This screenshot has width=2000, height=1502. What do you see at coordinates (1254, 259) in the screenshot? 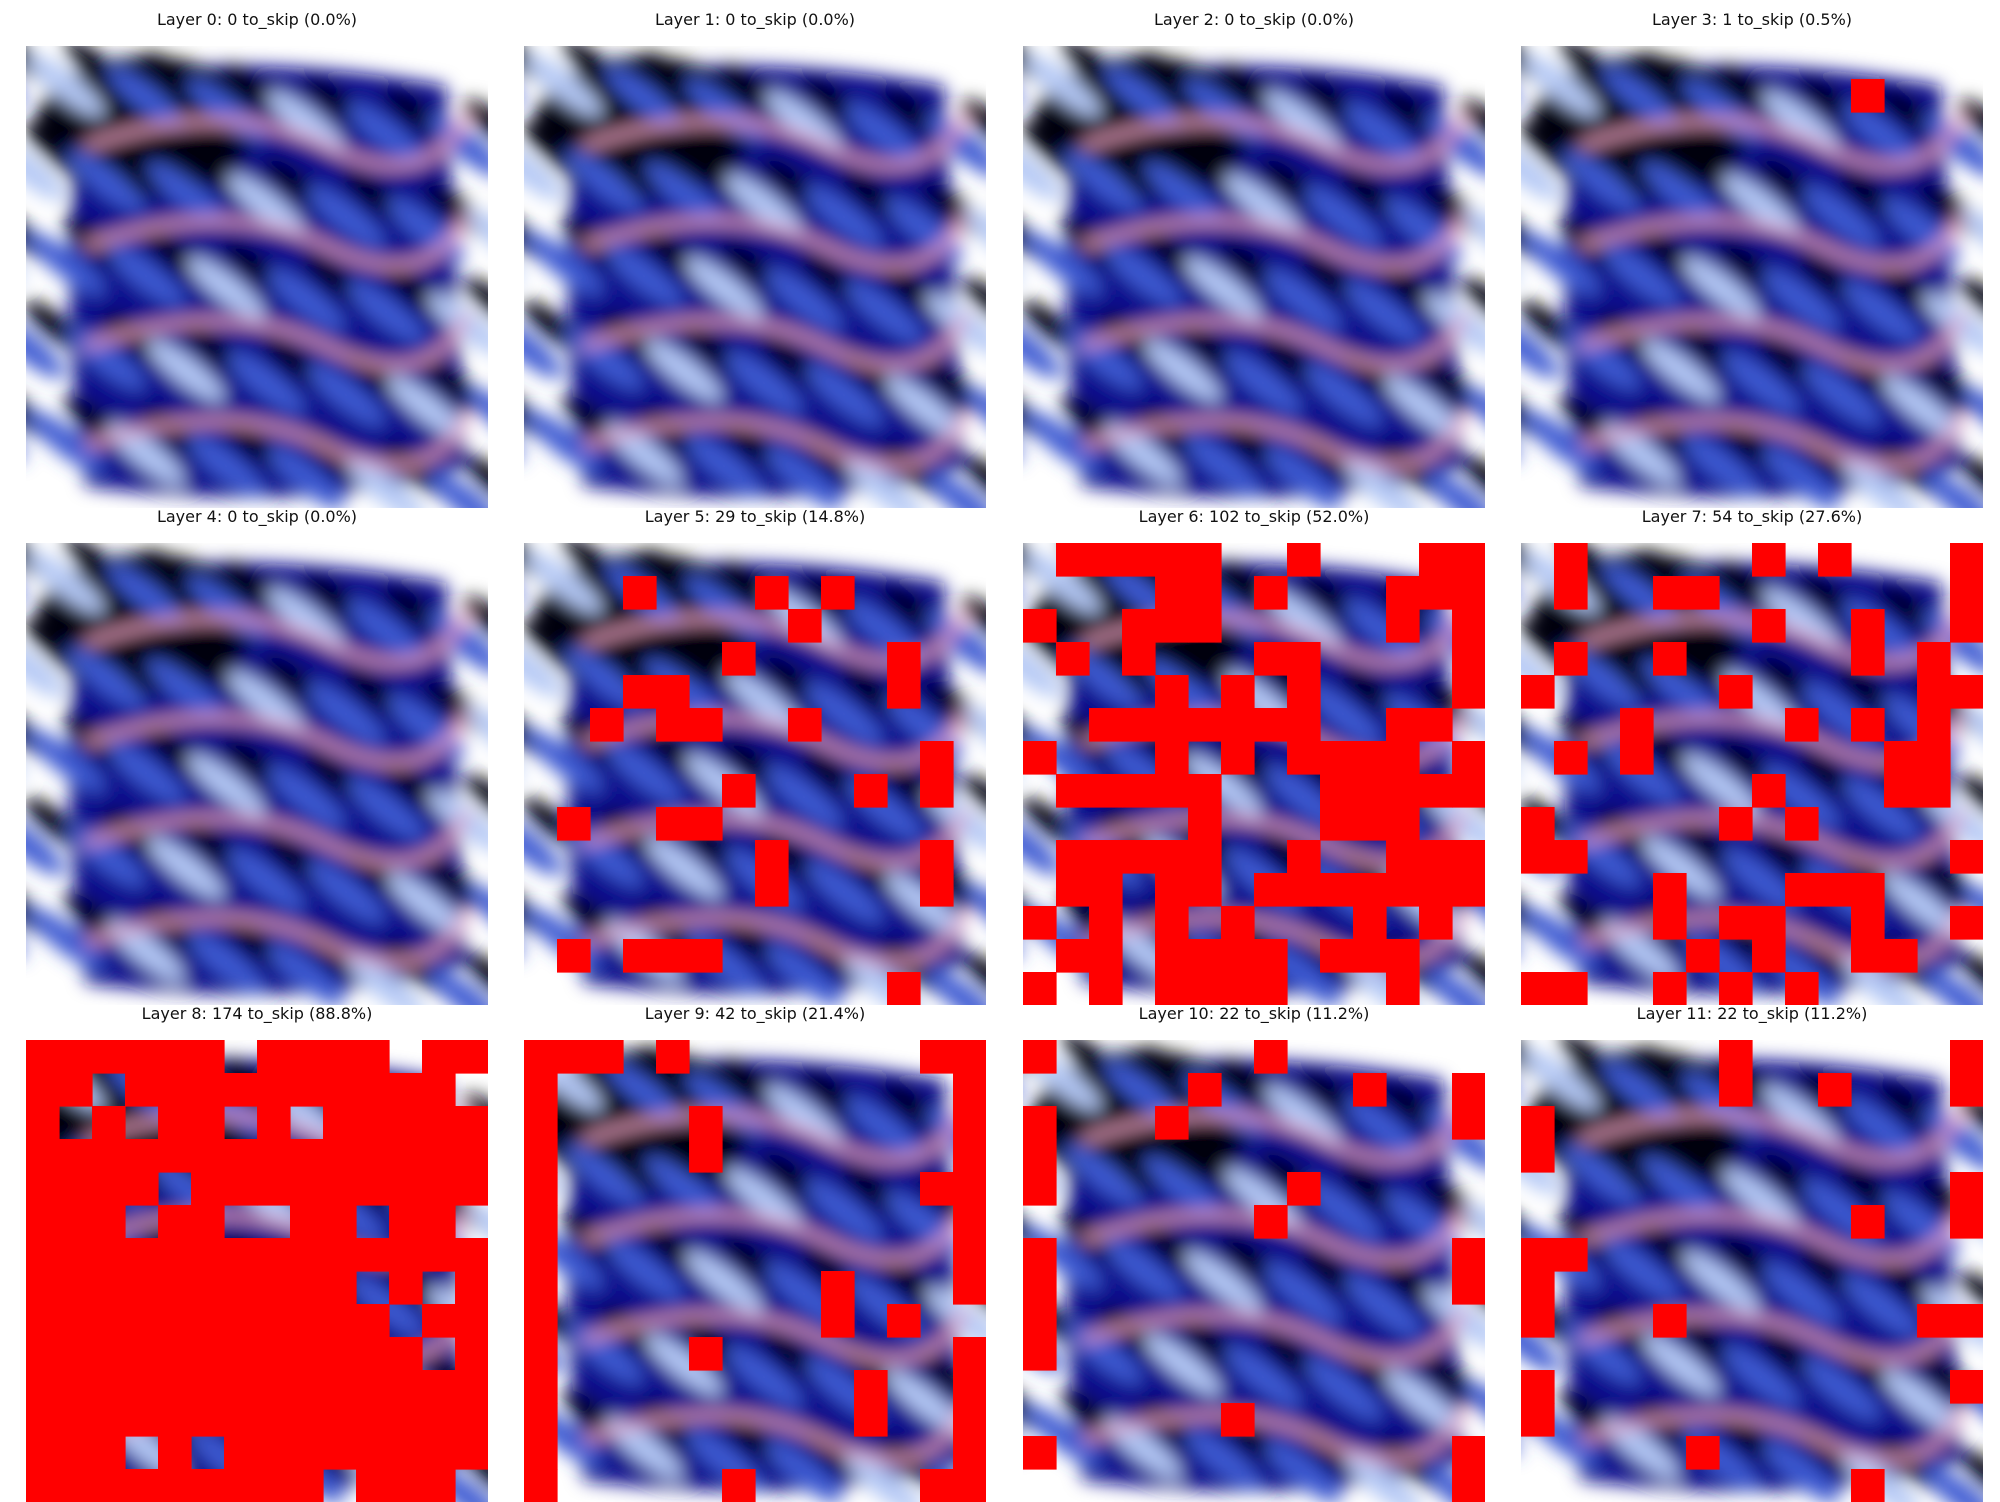
I see `layer-panel: Layer 2: 0 to_skip (0.0%)` at bounding box center [1254, 259].